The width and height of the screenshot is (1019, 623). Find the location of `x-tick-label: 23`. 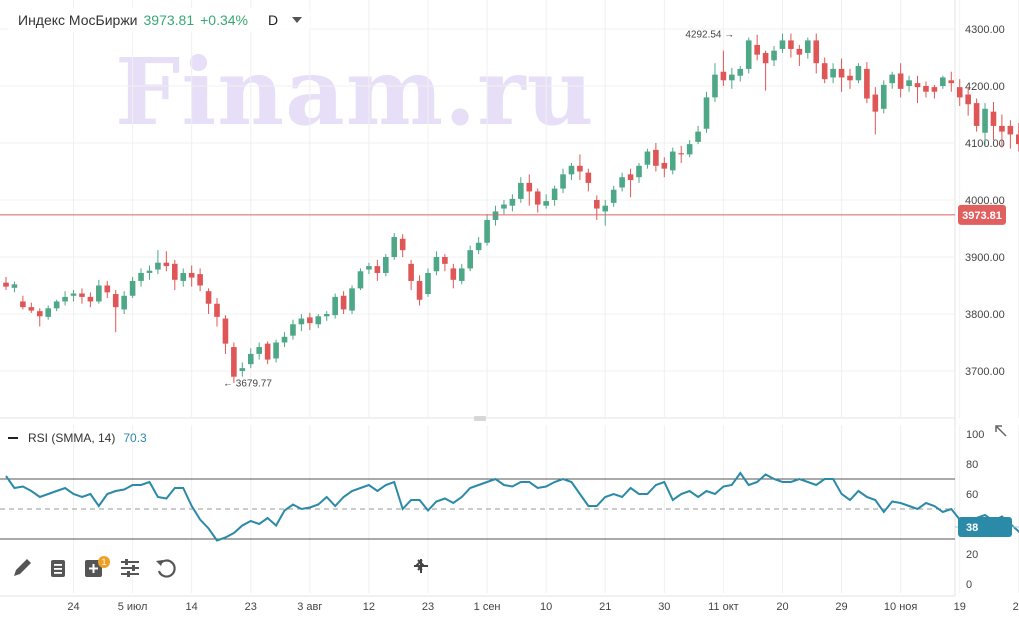

x-tick-label: 23 is located at coordinates (428, 607).